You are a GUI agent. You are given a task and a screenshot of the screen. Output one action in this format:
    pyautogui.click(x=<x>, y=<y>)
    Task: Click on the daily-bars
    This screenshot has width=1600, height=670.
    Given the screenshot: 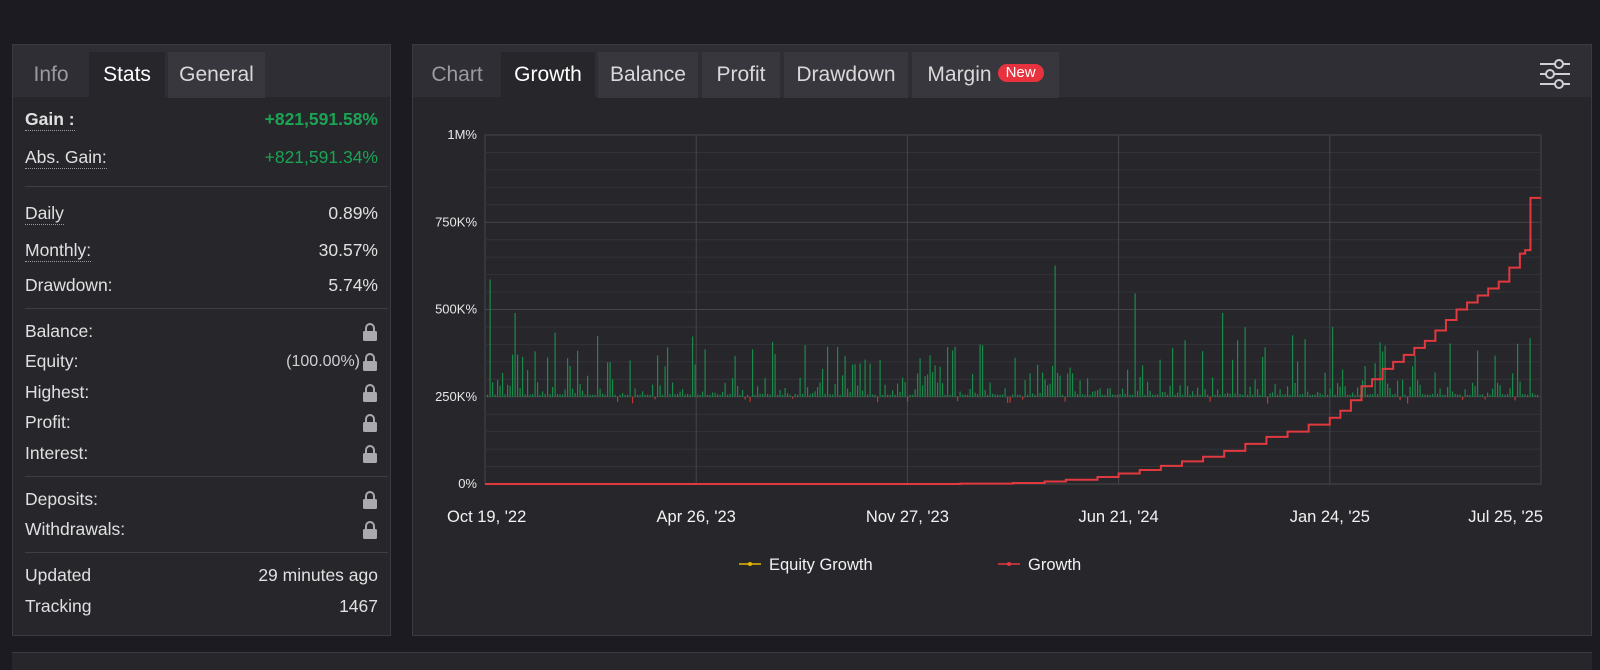 What is the action you would take?
    pyautogui.click(x=1013, y=334)
    